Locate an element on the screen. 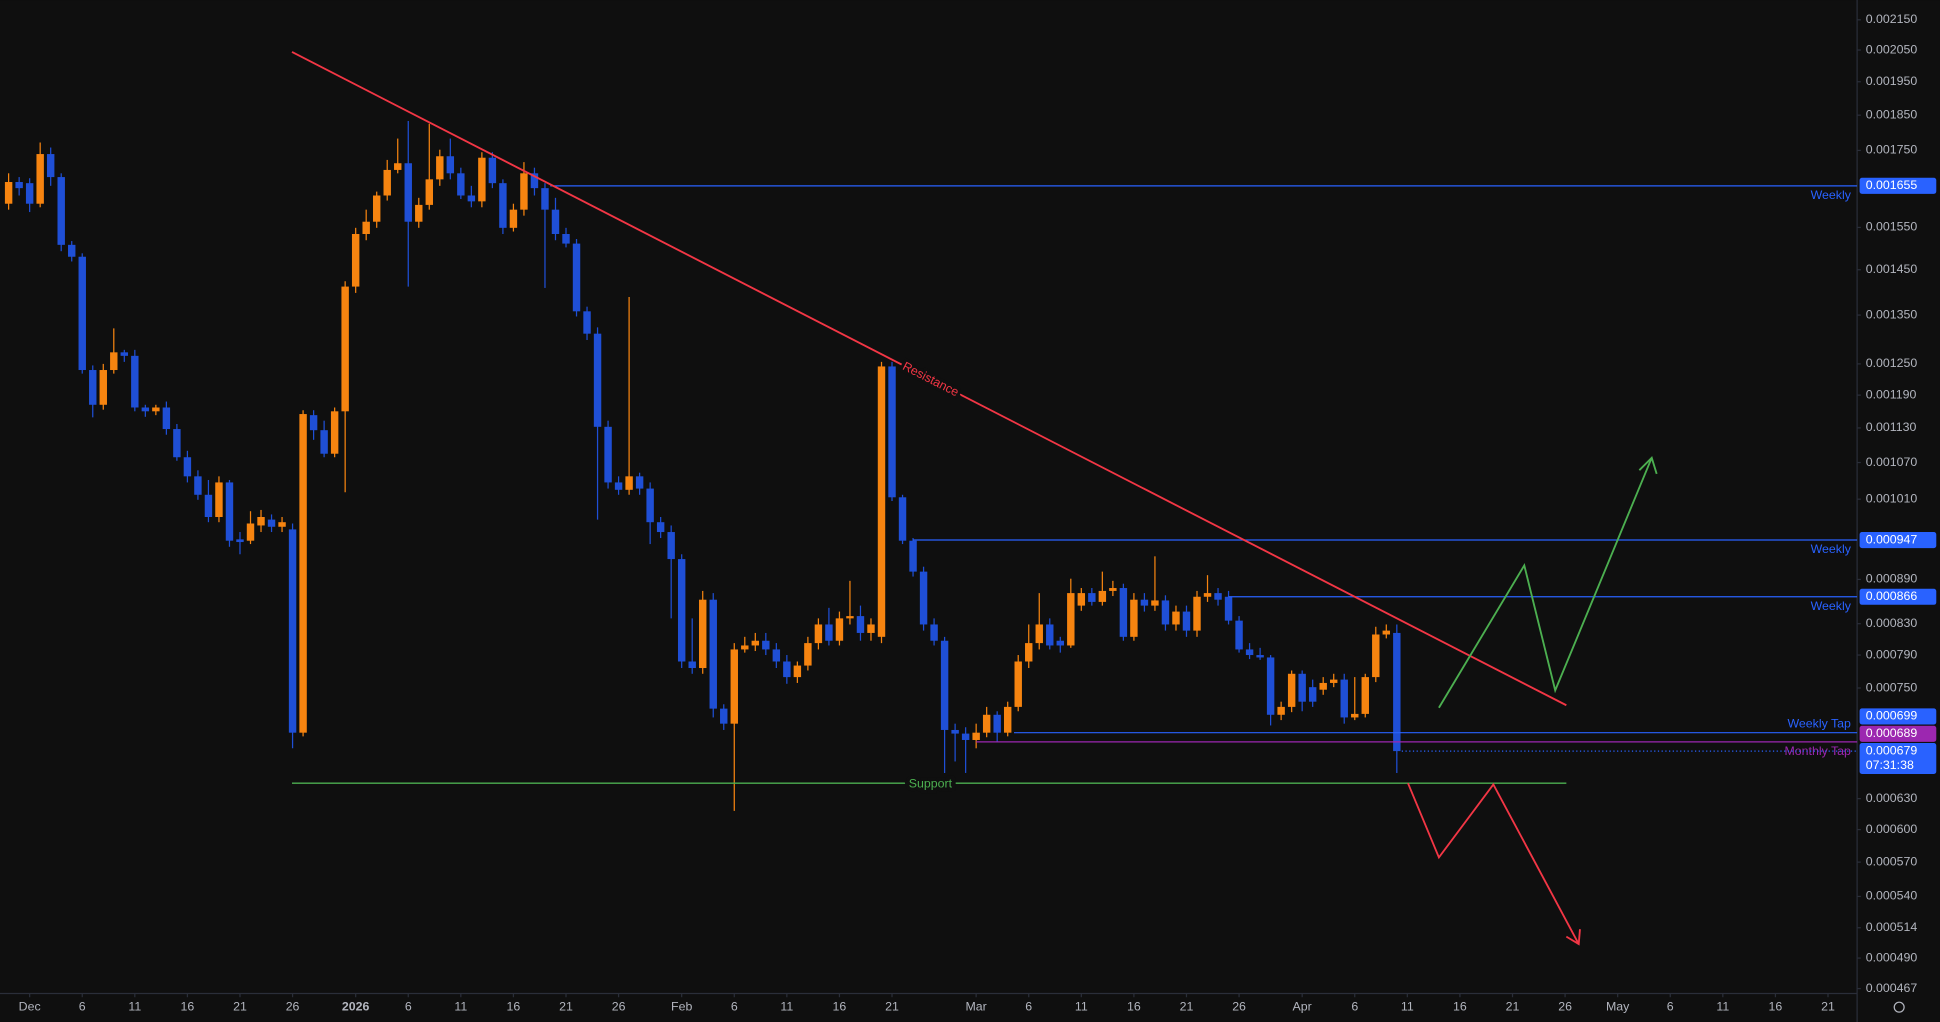  price-tag-label: 0.000866 is located at coordinates (1892, 596).